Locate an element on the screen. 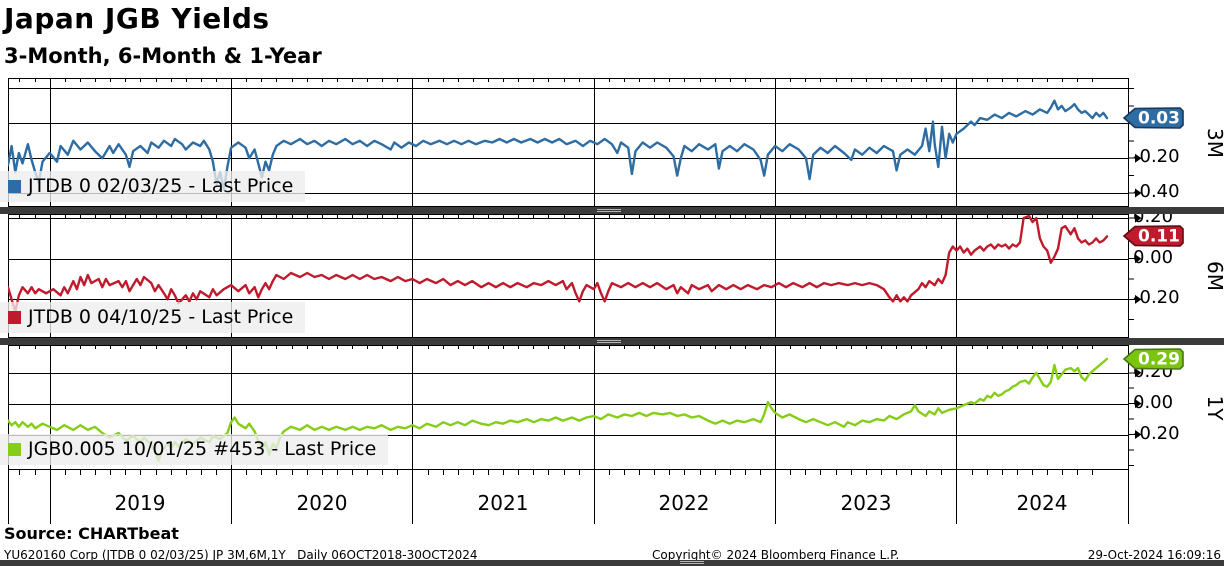  x-tick-label-year: 2021 is located at coordinates (503, 503).